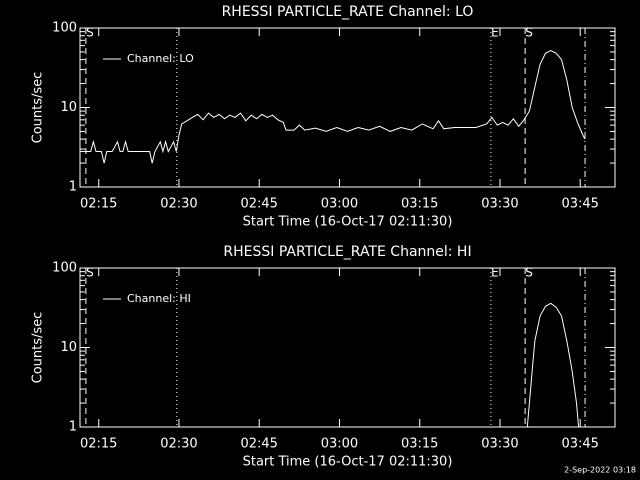 This screenshot has height=480, width=640. Describe the element at coordinates (553, 365) in the screenshot. I see `data-line` at that location.